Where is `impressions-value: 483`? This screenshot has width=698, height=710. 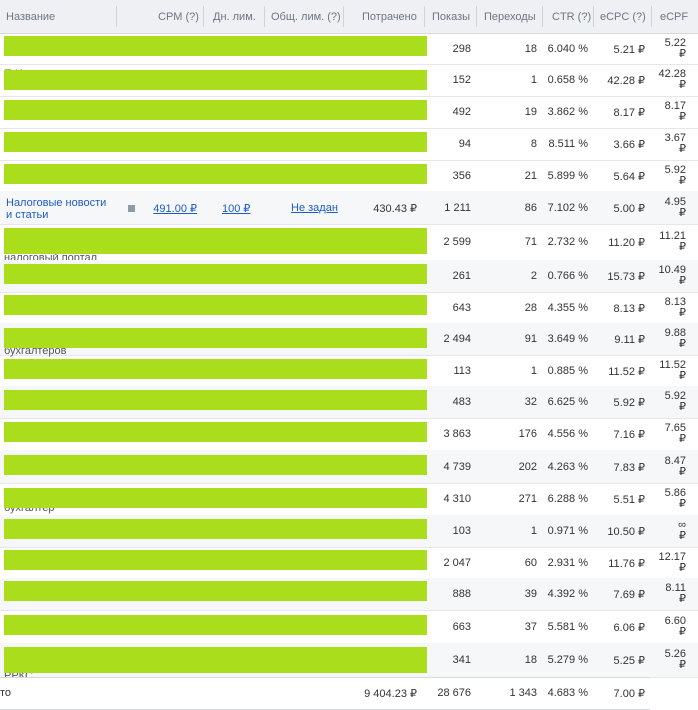
impressions-value: 483 is located at coordinates (461, 402).